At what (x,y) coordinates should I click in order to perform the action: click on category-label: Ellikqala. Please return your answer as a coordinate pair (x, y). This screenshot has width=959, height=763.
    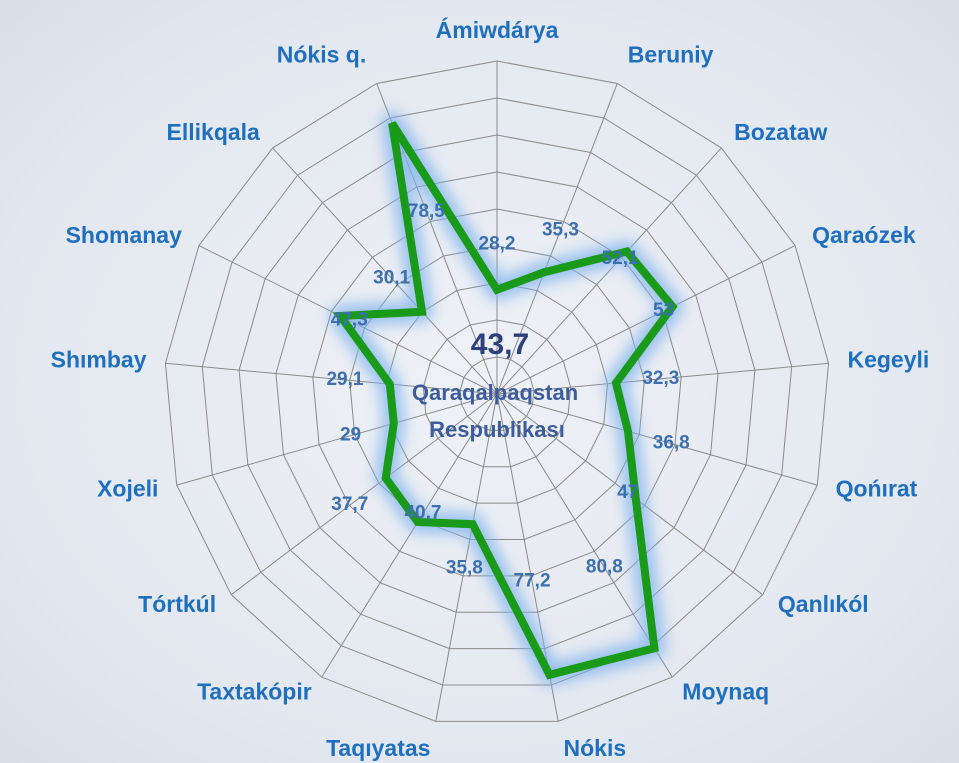
    Looking at the image, I should click on (214, 132).